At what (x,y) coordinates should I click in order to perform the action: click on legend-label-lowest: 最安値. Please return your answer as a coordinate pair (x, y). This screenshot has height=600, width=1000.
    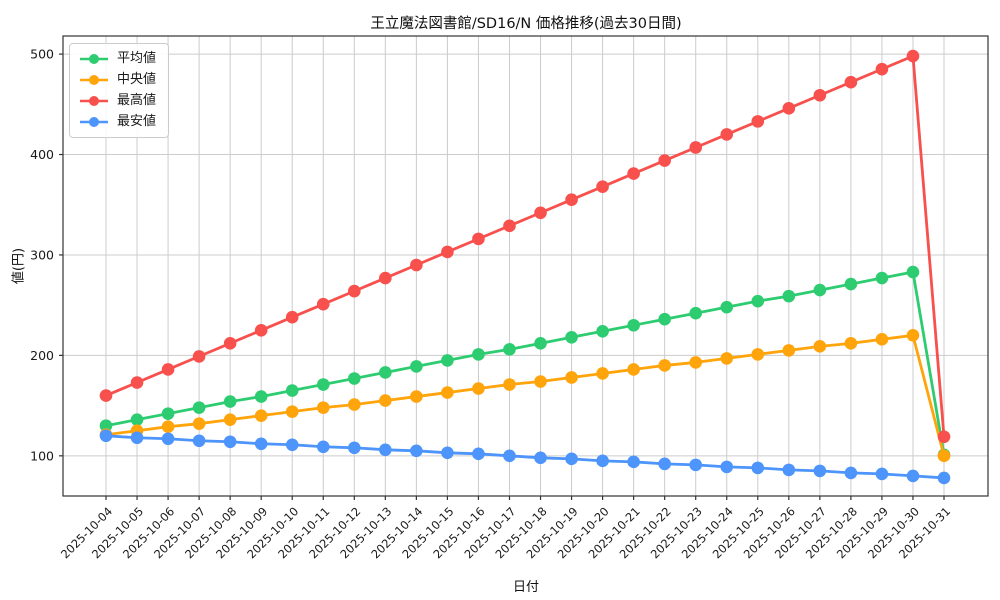
    Looking at the image, I should click on (137, 121).